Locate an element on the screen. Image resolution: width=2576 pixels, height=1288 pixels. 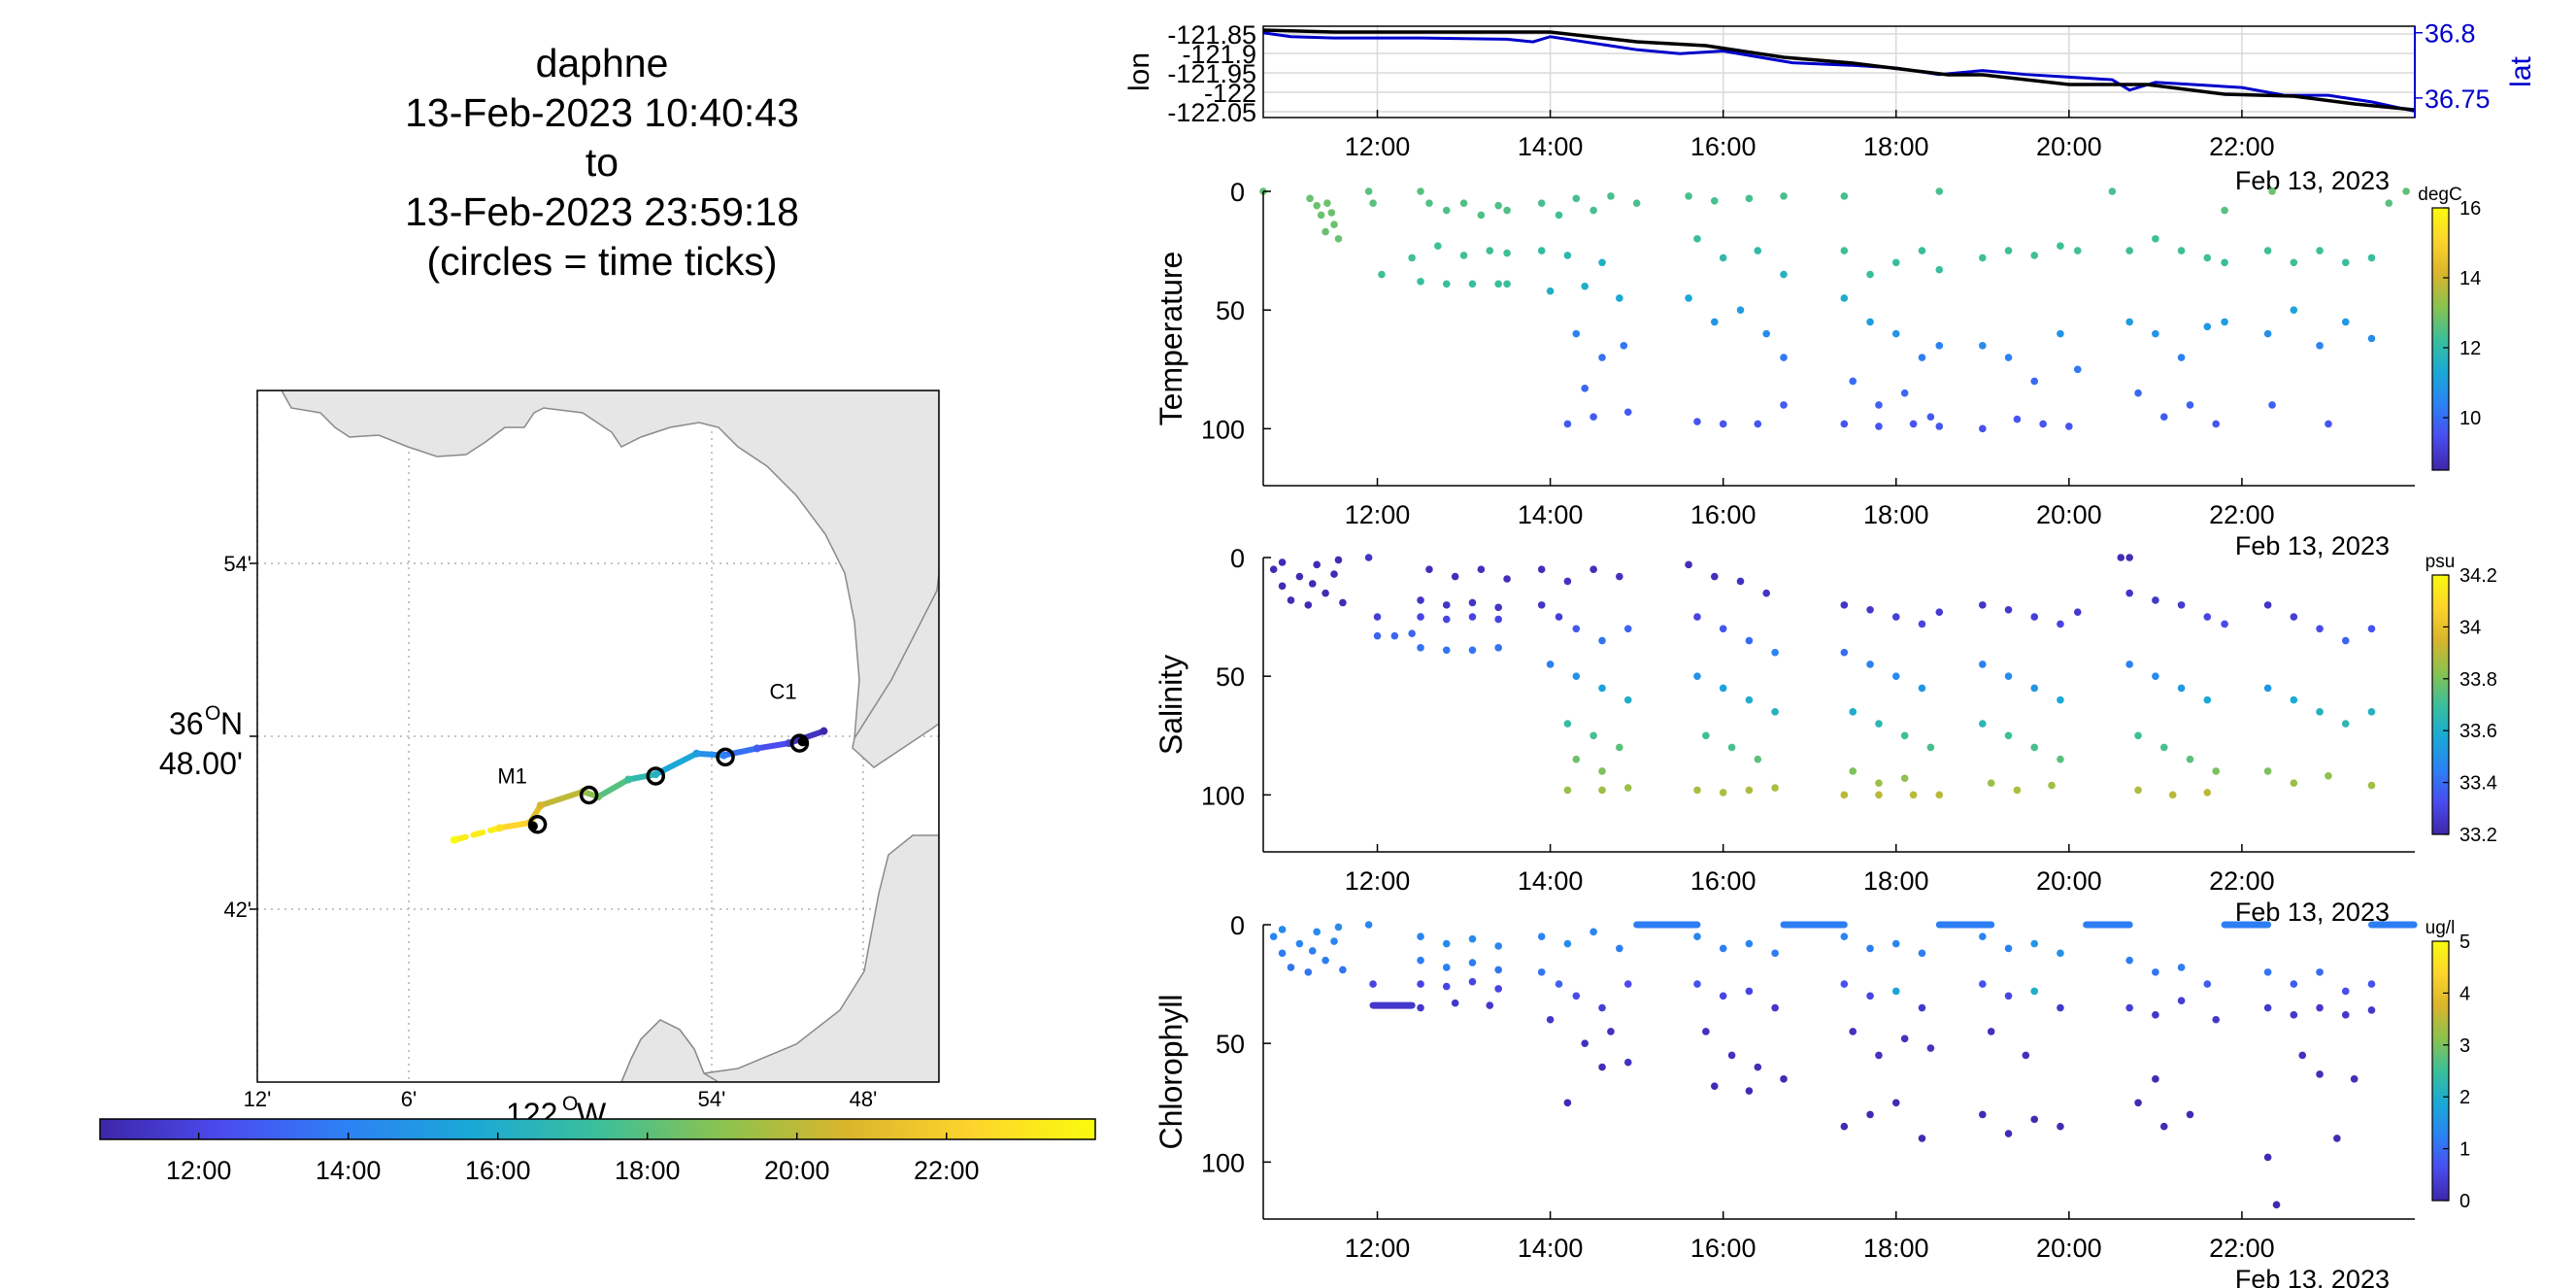
lon-y-tick-label: -121.95 is located at coordinates (1212, 73).